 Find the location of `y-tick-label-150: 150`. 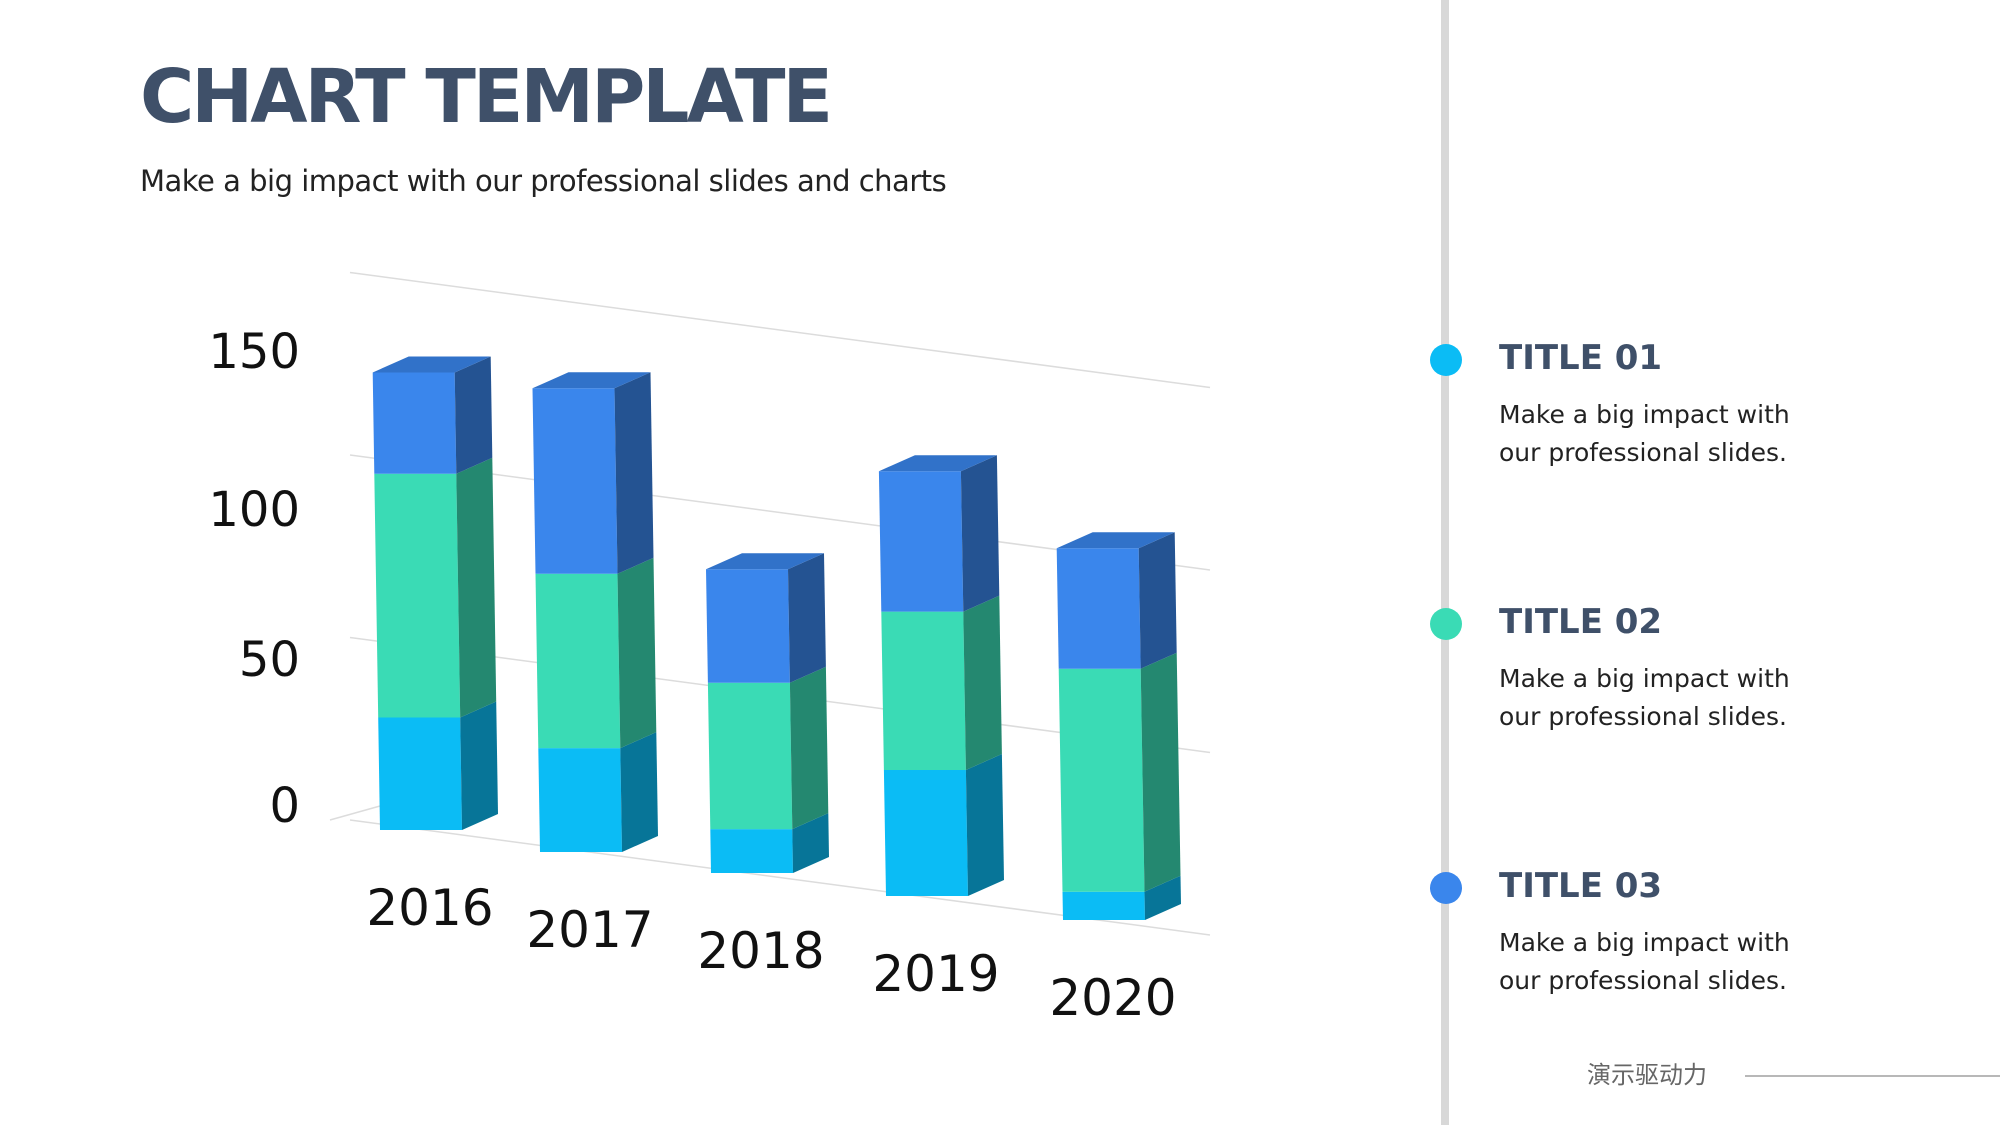

y-tick-label-150: 150 is located at coordinates (254, 352).